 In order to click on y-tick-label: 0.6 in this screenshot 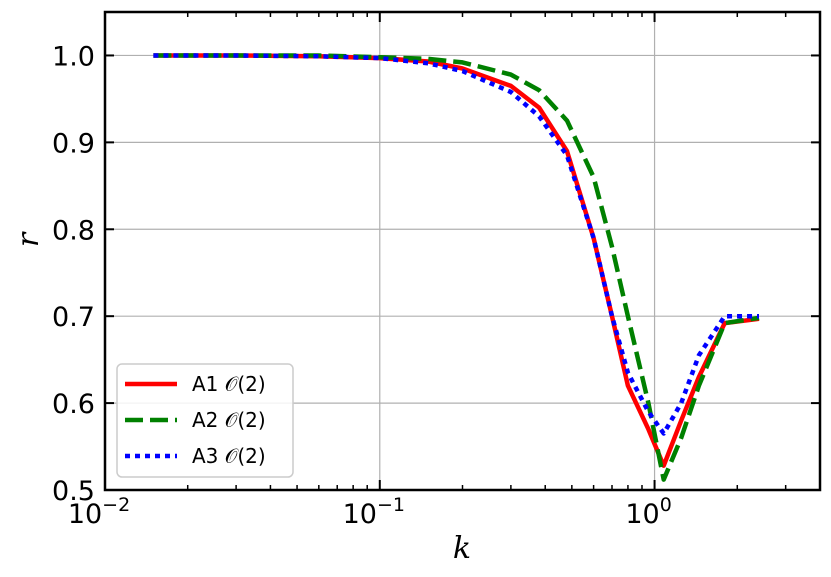, I will do `click(73, 404)`.